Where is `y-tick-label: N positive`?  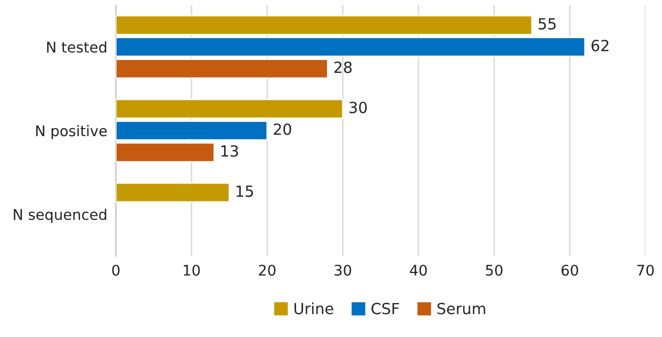 y-tick-label: N positive is located at coordinates (71, 132).